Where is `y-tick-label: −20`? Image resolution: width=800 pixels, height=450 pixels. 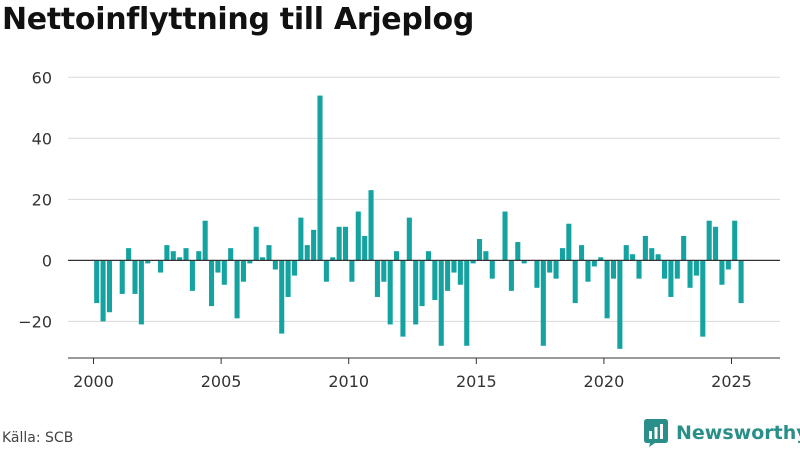
y-tick-label: −20 is located at coordinates (35, 321).